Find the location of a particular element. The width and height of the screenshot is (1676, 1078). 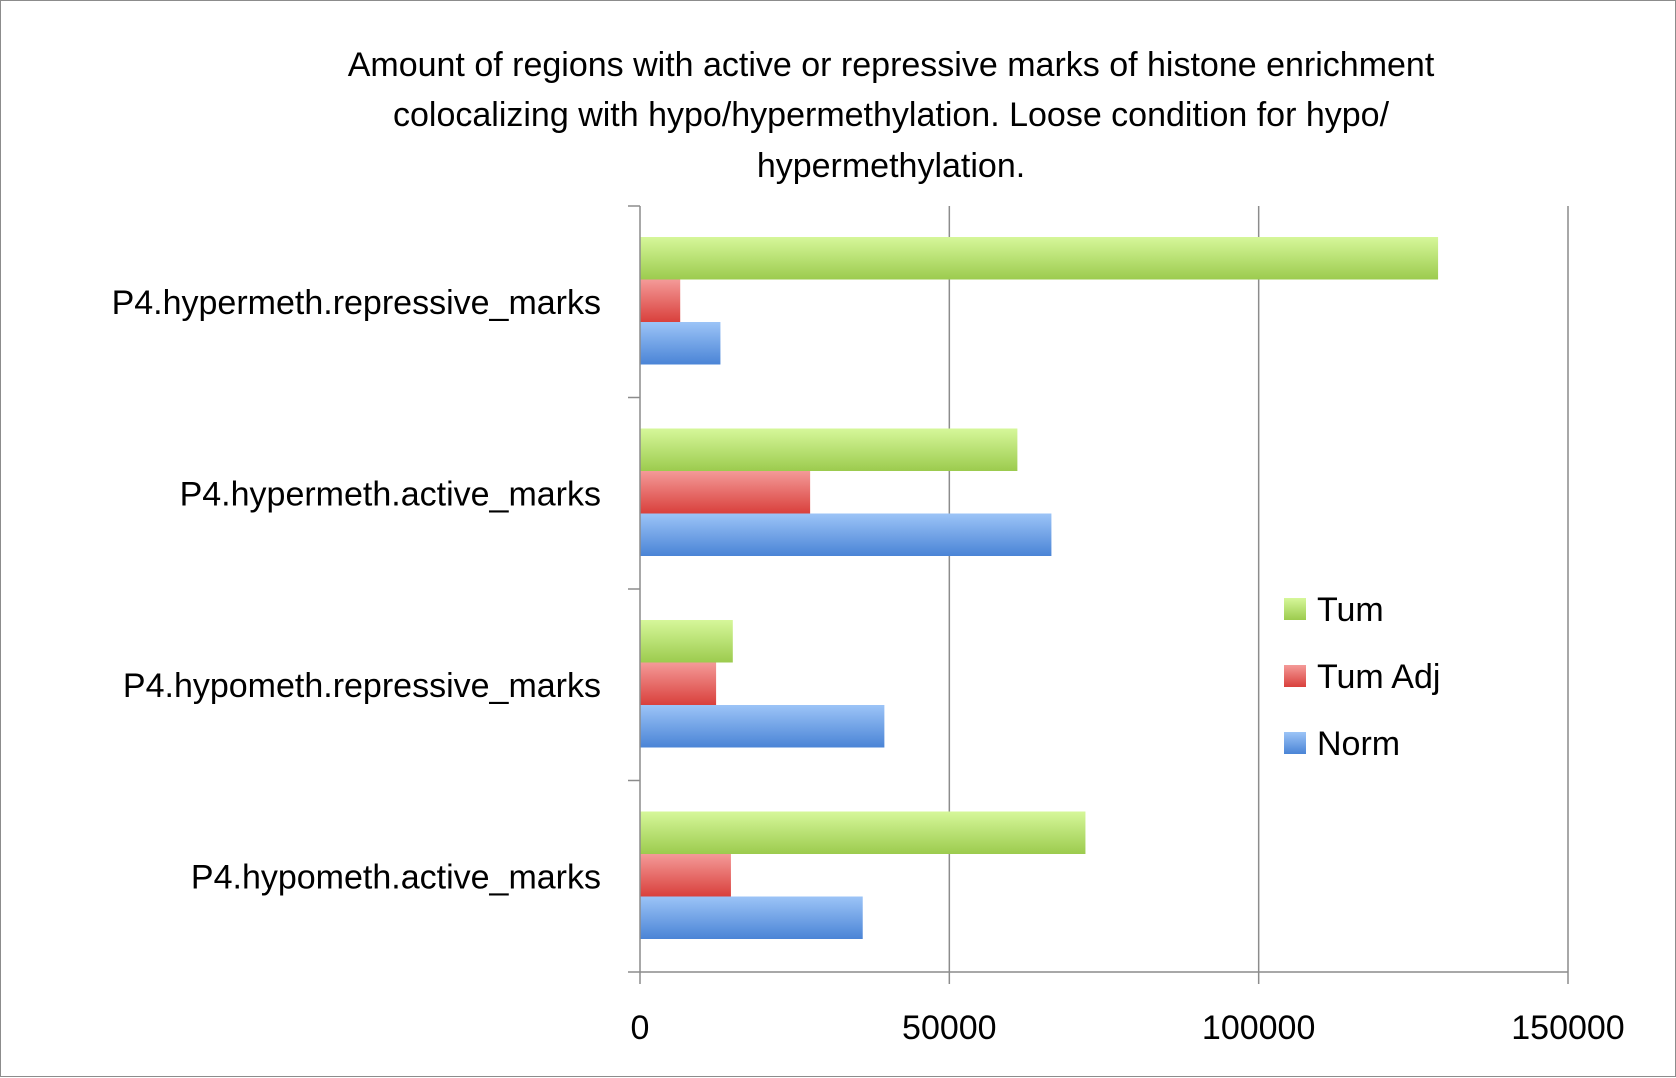

chart-title-line: hypermethylation. is located at coordinates (891, 166).